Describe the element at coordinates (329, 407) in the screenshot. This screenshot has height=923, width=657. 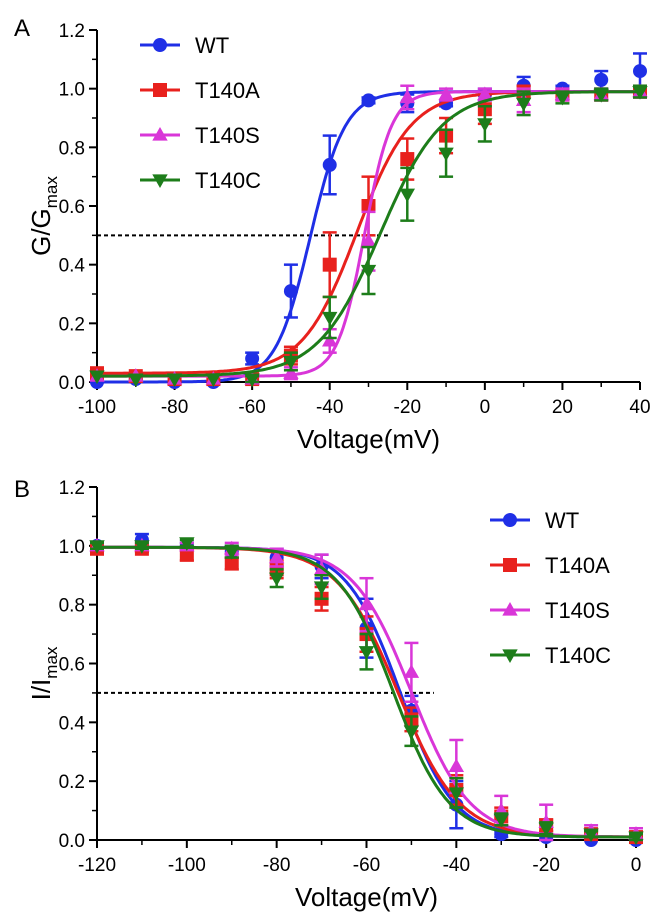
I see `panel-a-x-tick-label: -40` at that location.